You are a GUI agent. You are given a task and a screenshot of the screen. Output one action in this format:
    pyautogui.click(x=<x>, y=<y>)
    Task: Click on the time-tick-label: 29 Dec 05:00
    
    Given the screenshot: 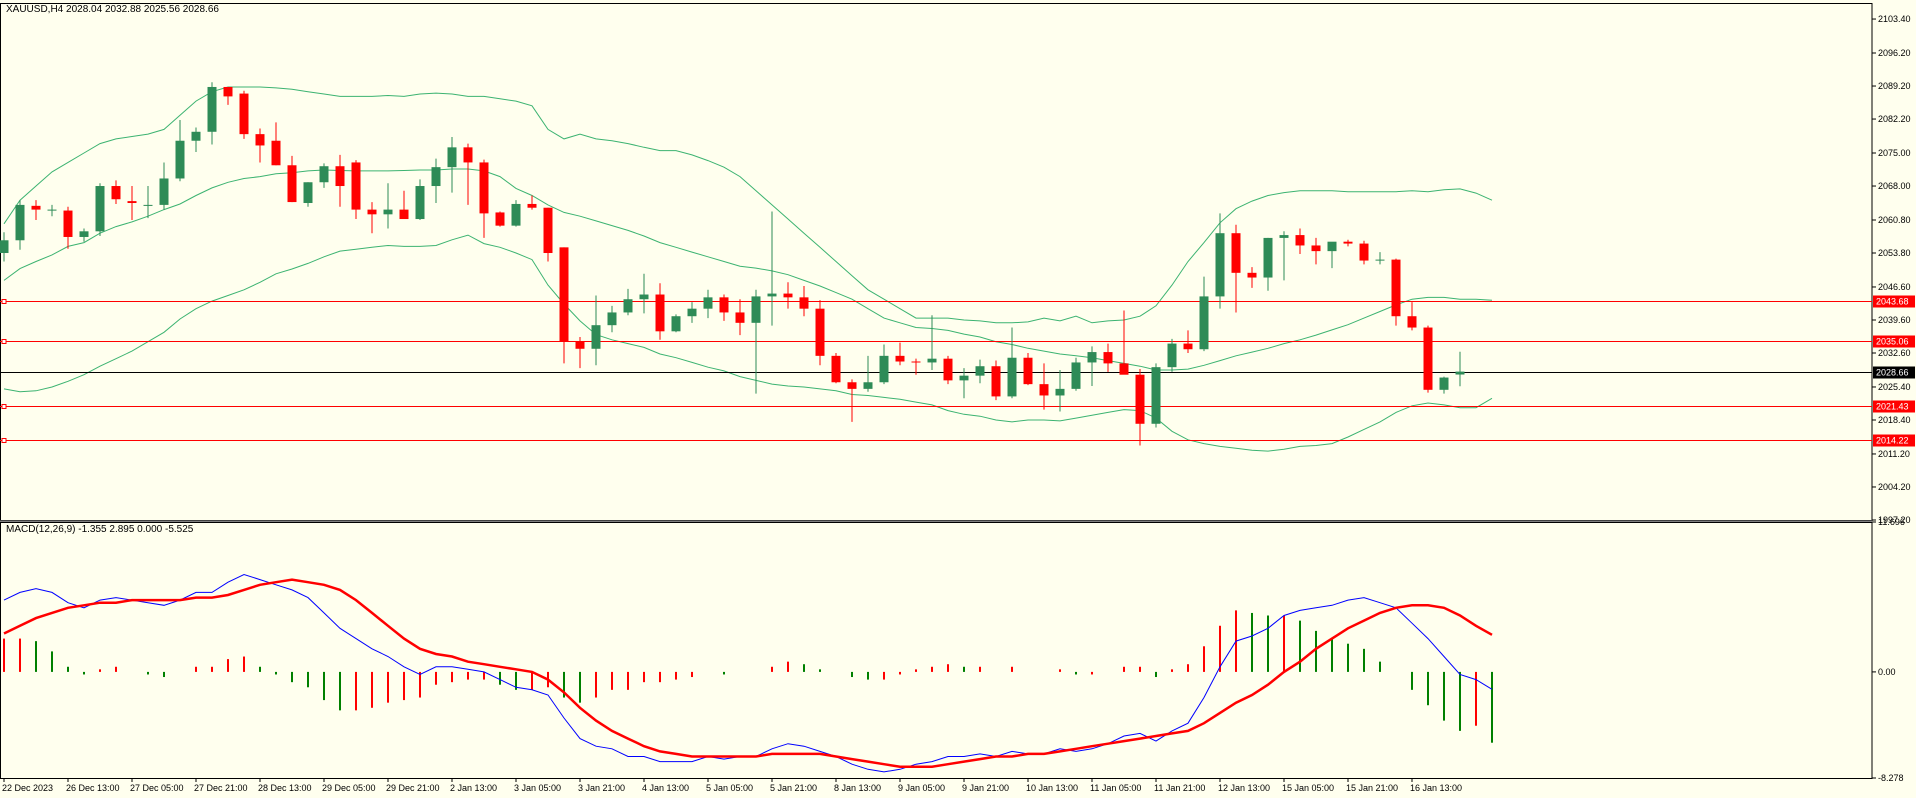 What is the action you would take?
    pyautogui.click(x=349, y=788)
    